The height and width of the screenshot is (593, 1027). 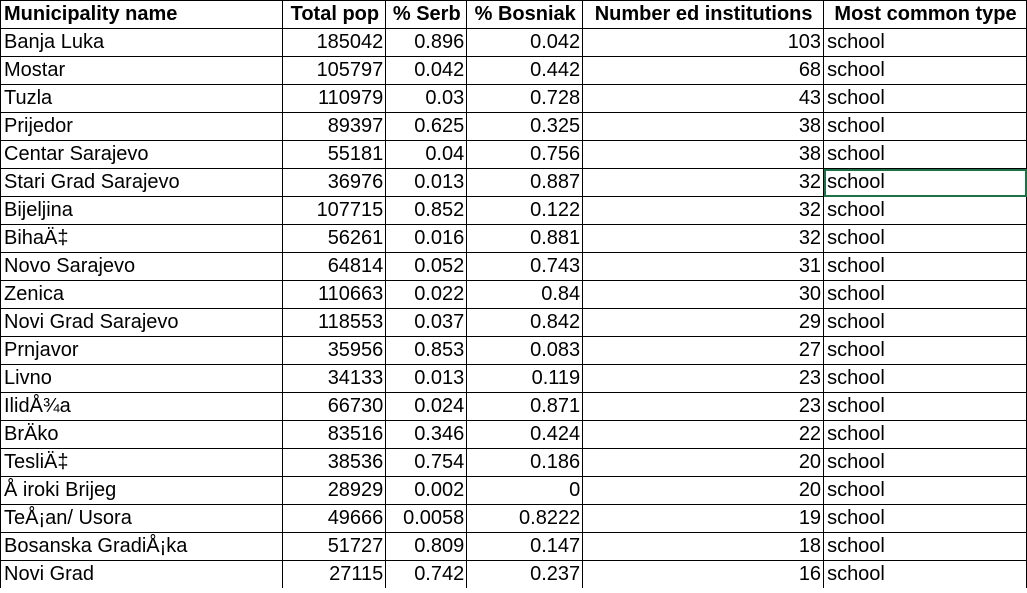 I want to click on cell-pct-bosniak: 0.122, so click(x=525, y=210).